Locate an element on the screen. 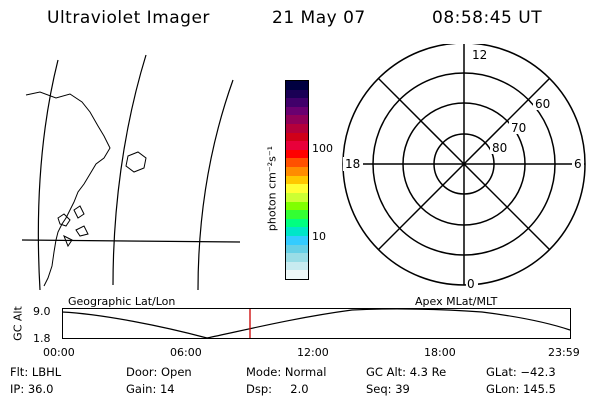  lat-label-80: 80 is located at coordinates (499, 148).